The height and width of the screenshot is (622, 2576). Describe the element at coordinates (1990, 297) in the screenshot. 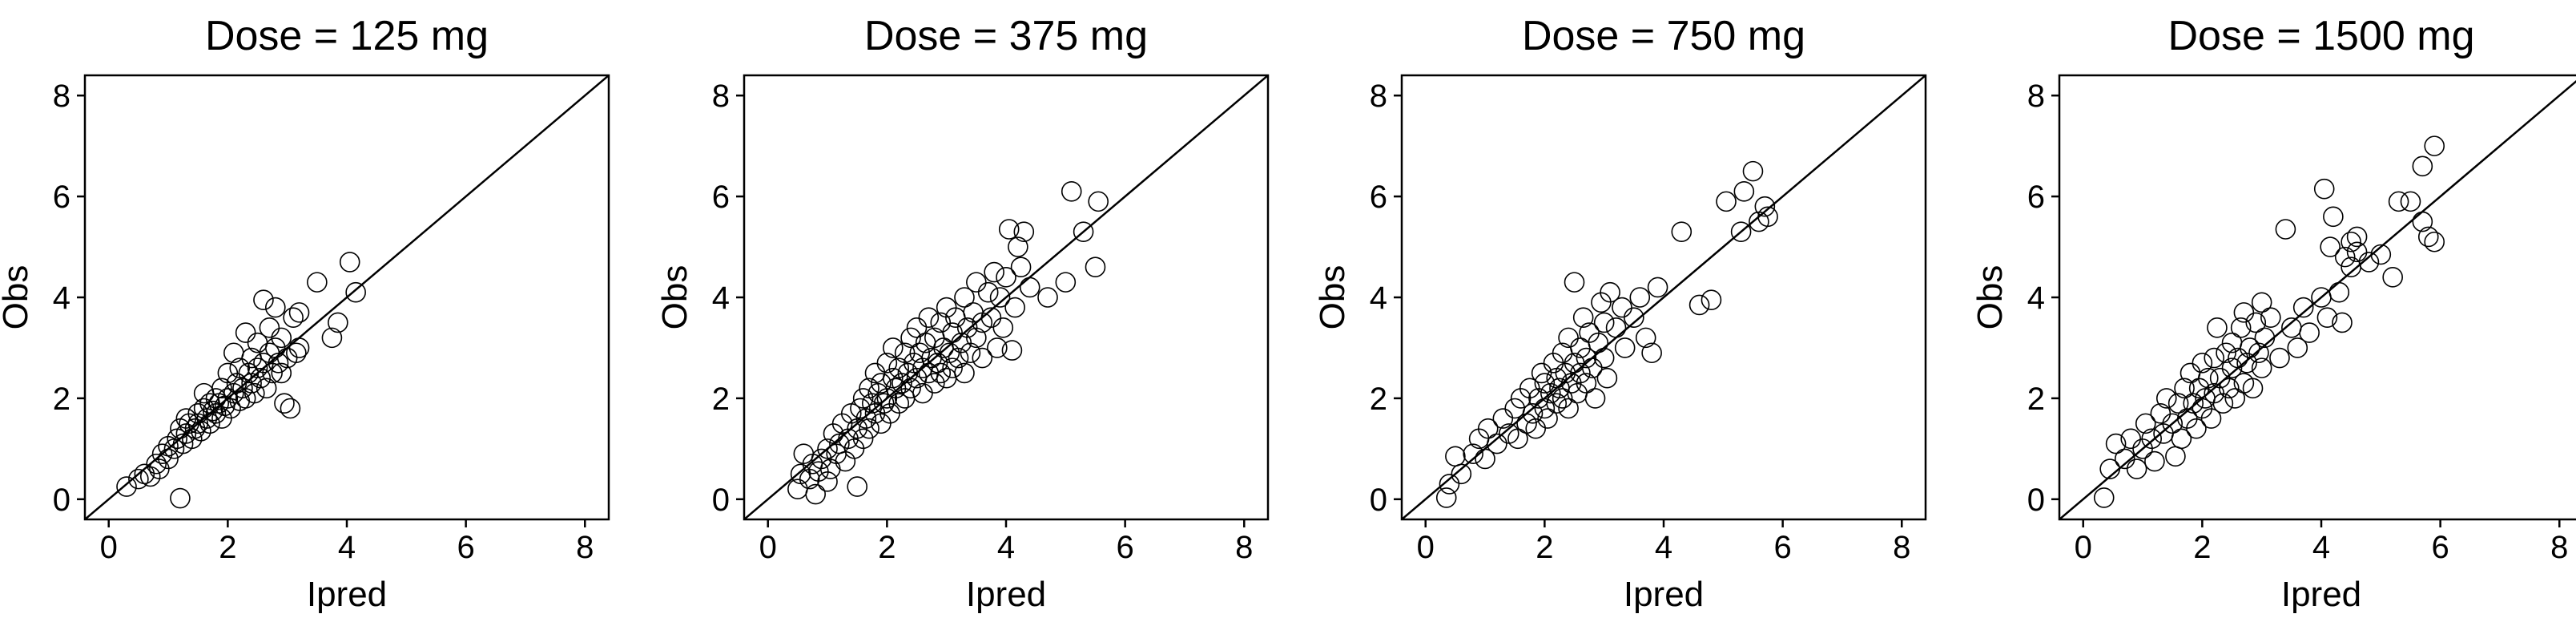

I see `y-axis-label: Obs` at that location.